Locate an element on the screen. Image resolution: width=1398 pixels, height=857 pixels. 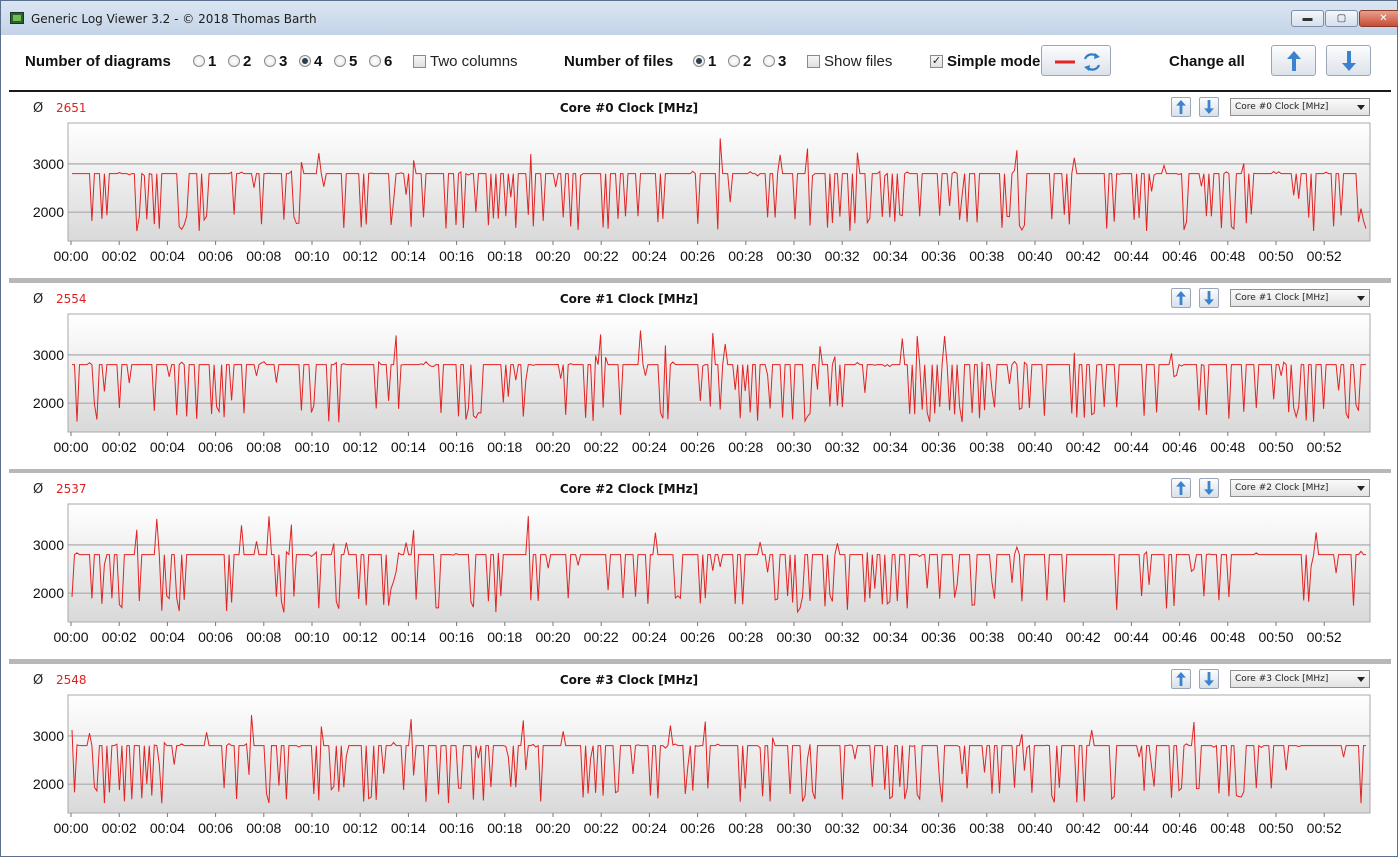
color-refresh-button is located at coordinates (1076, 60).